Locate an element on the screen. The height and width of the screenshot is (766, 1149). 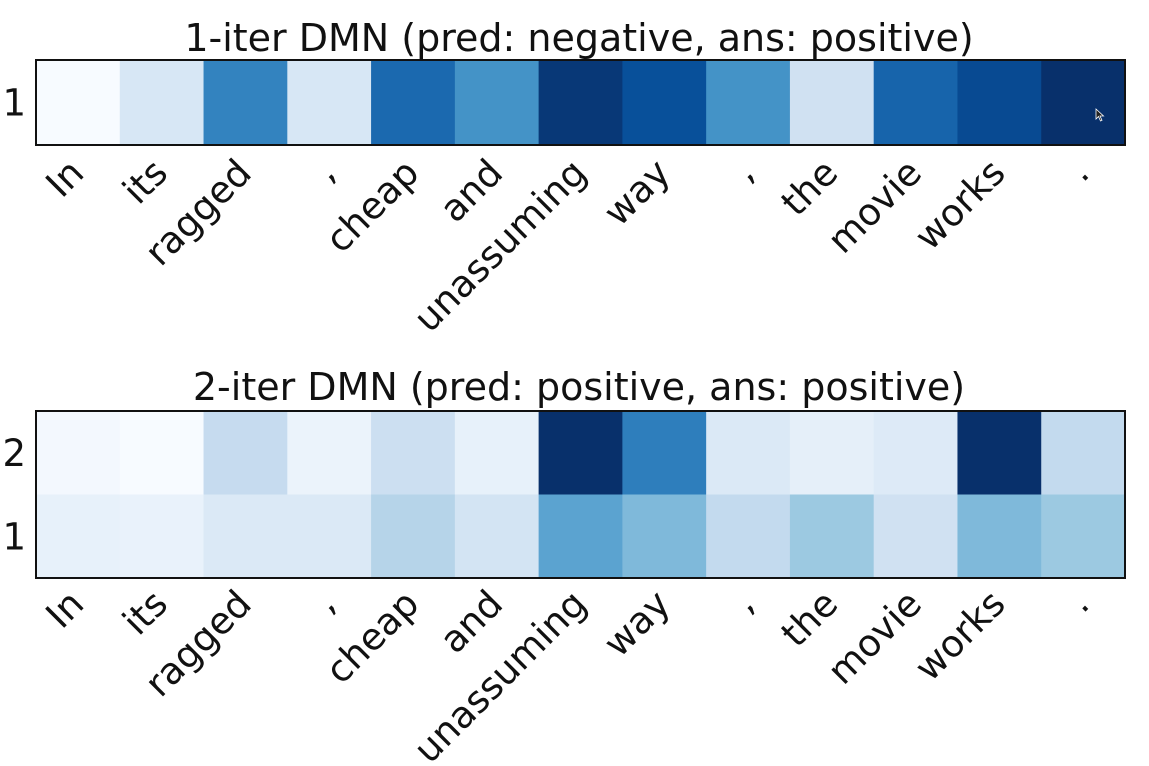
y-axis-ticks: 1 is located at coordinates (14, 103).